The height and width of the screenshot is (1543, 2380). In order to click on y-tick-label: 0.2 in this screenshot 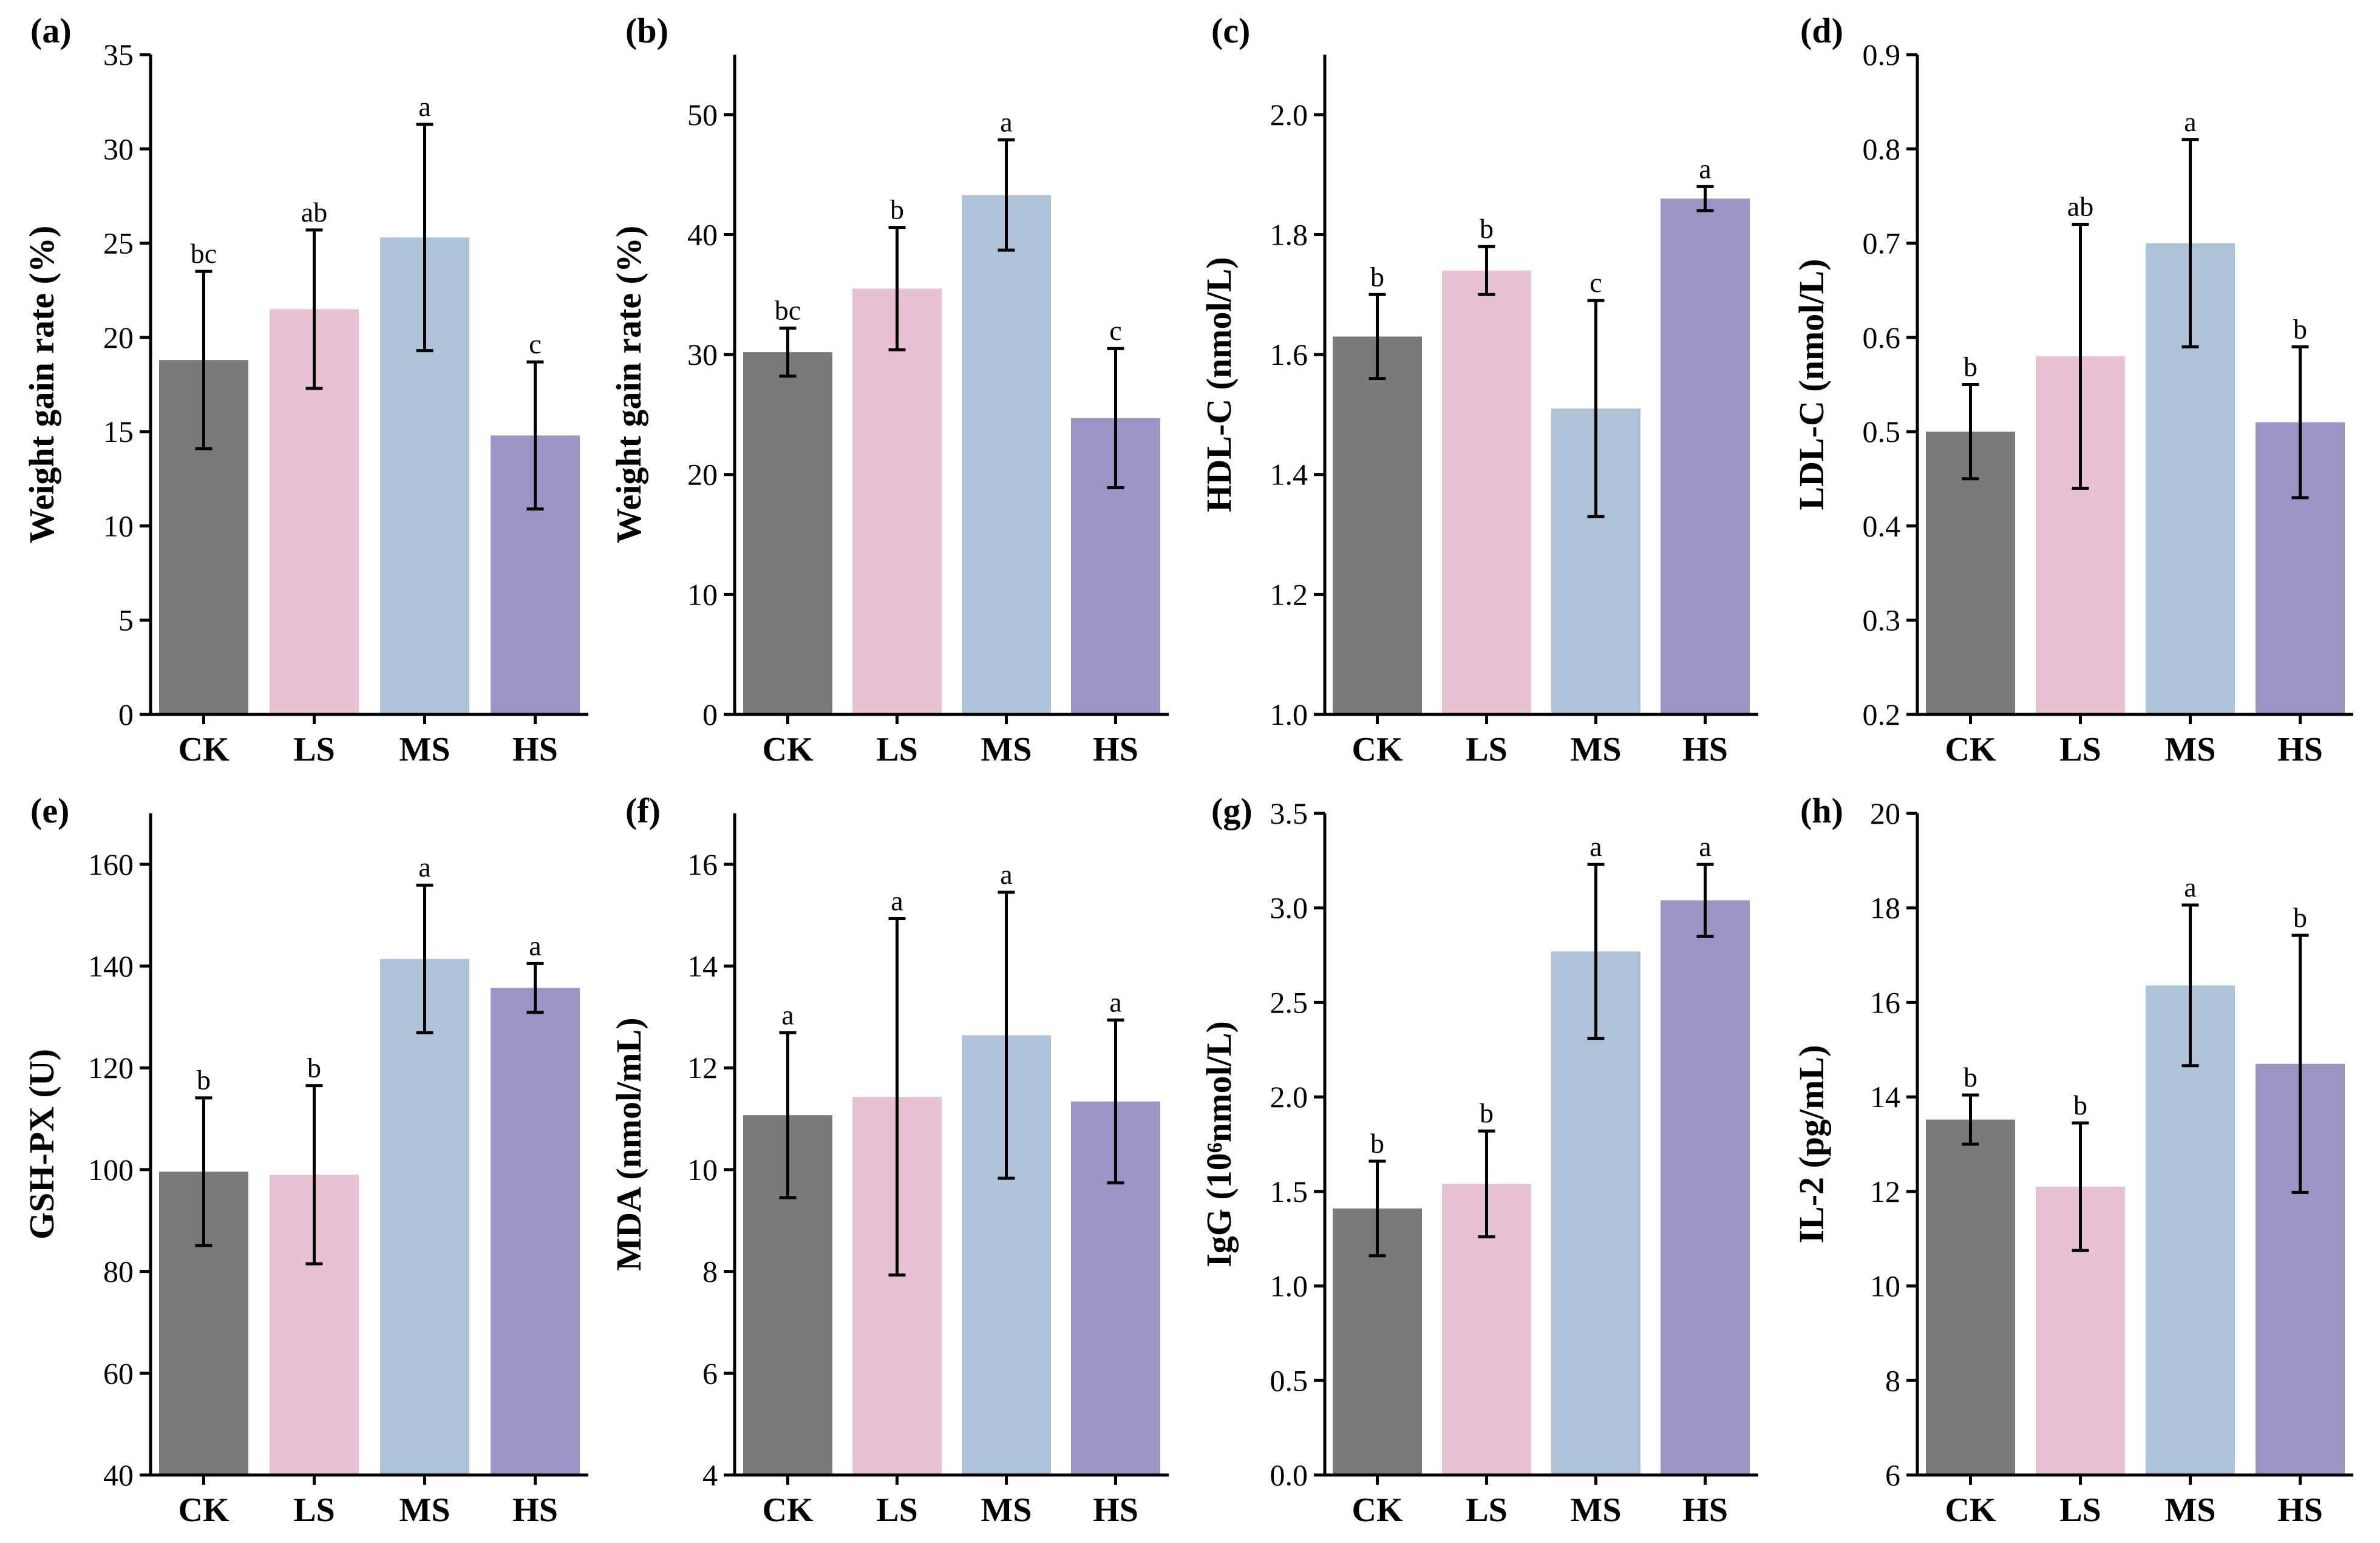, I will do `click(1882, 714)`.